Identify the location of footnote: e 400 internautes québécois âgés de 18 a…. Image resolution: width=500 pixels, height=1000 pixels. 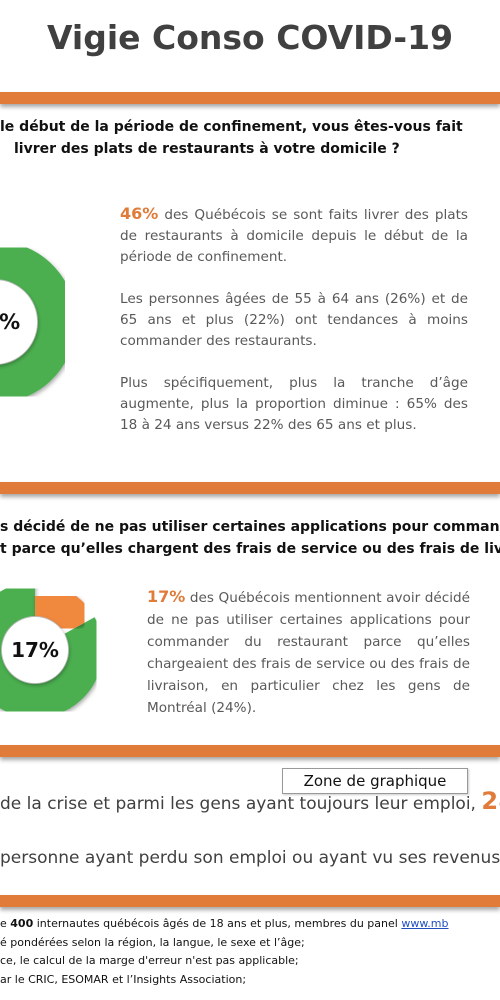
(224, 924).